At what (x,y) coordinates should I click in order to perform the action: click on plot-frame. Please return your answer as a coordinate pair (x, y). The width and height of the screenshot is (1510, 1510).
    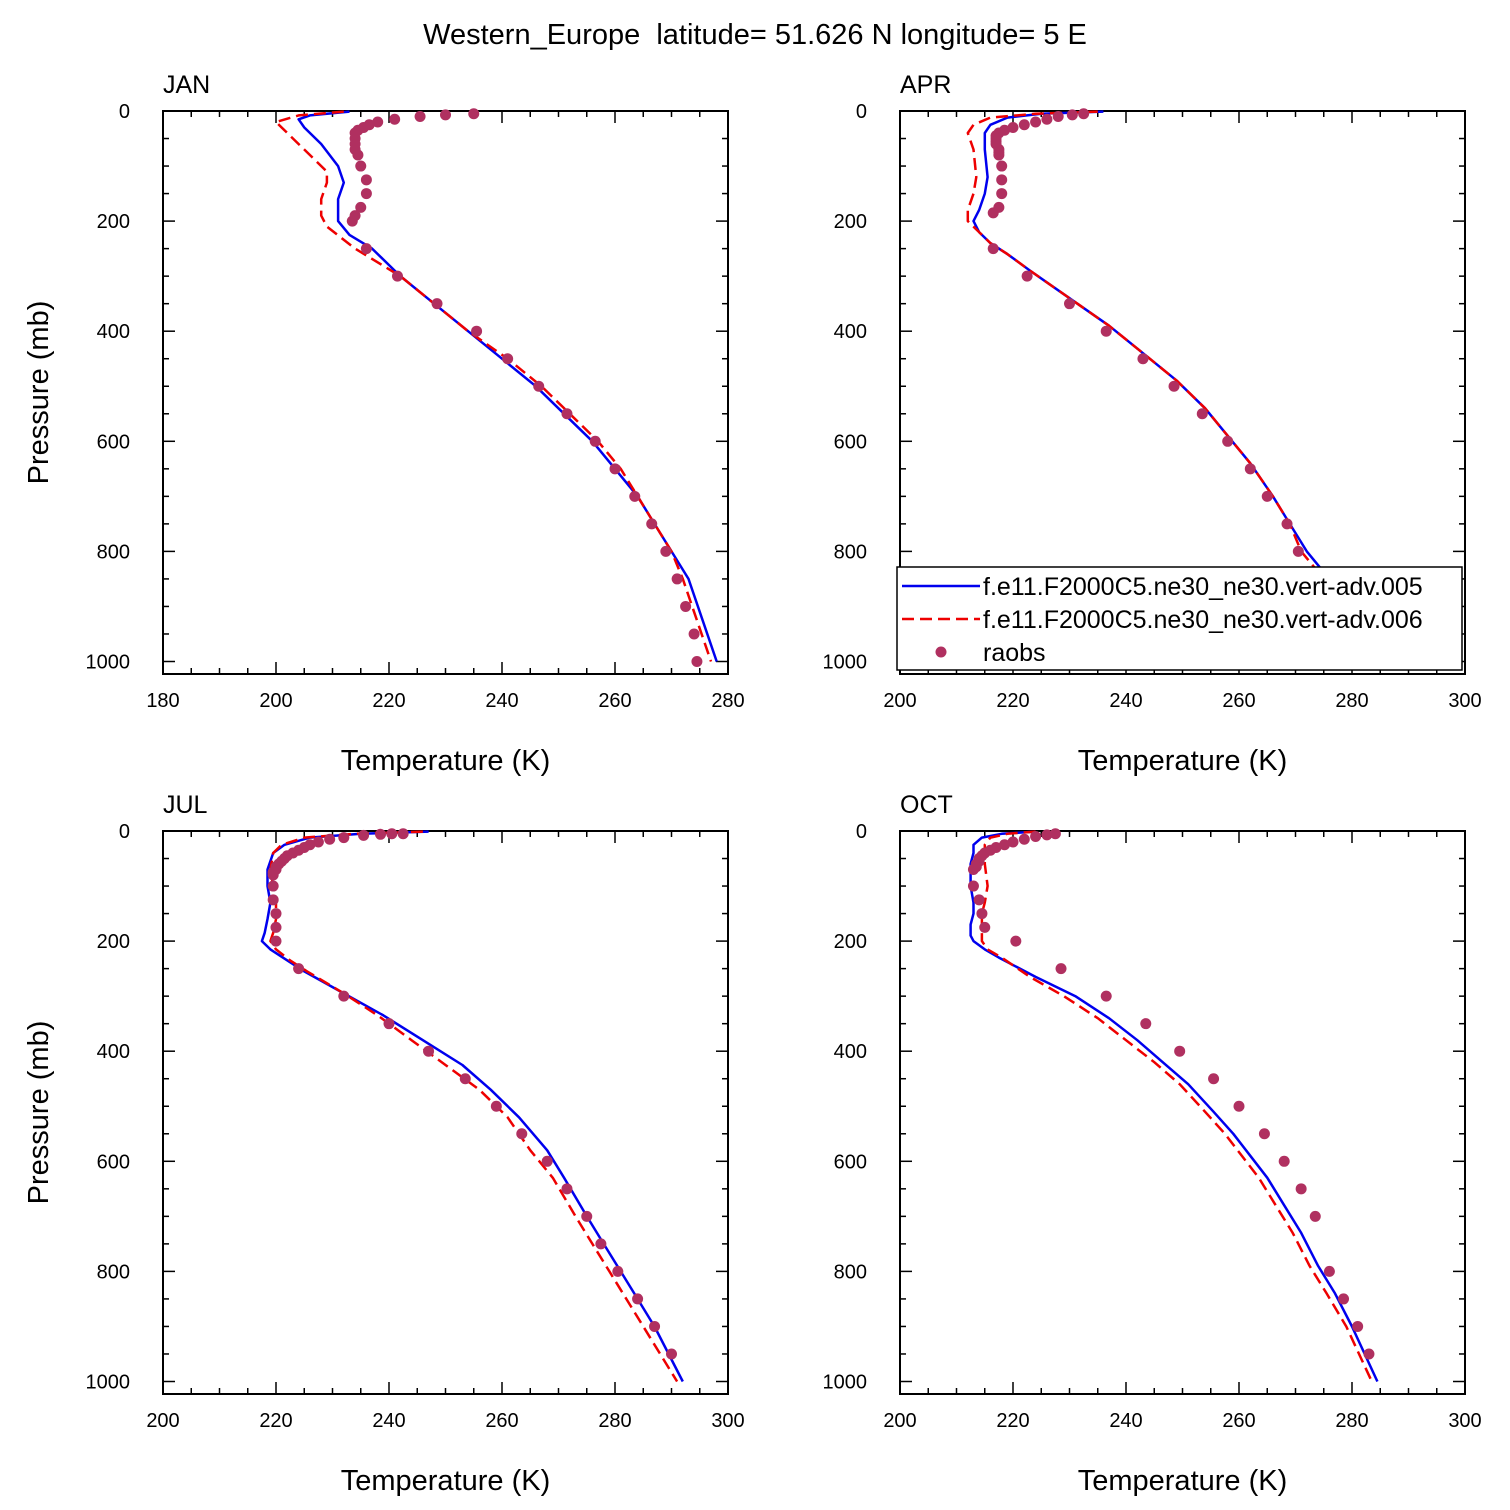
    Looking at the image, I should click on (445, 392).